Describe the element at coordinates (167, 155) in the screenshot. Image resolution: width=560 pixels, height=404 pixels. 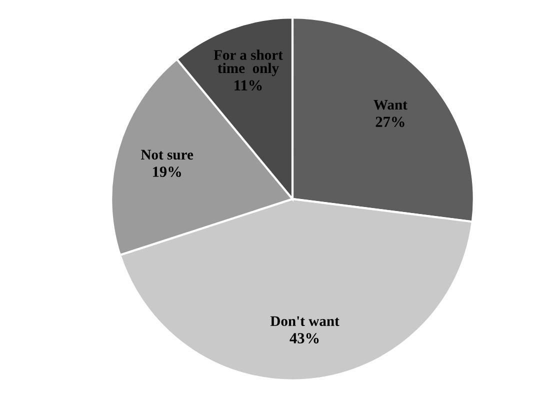
I see `slice-label: Not sure` at that location.